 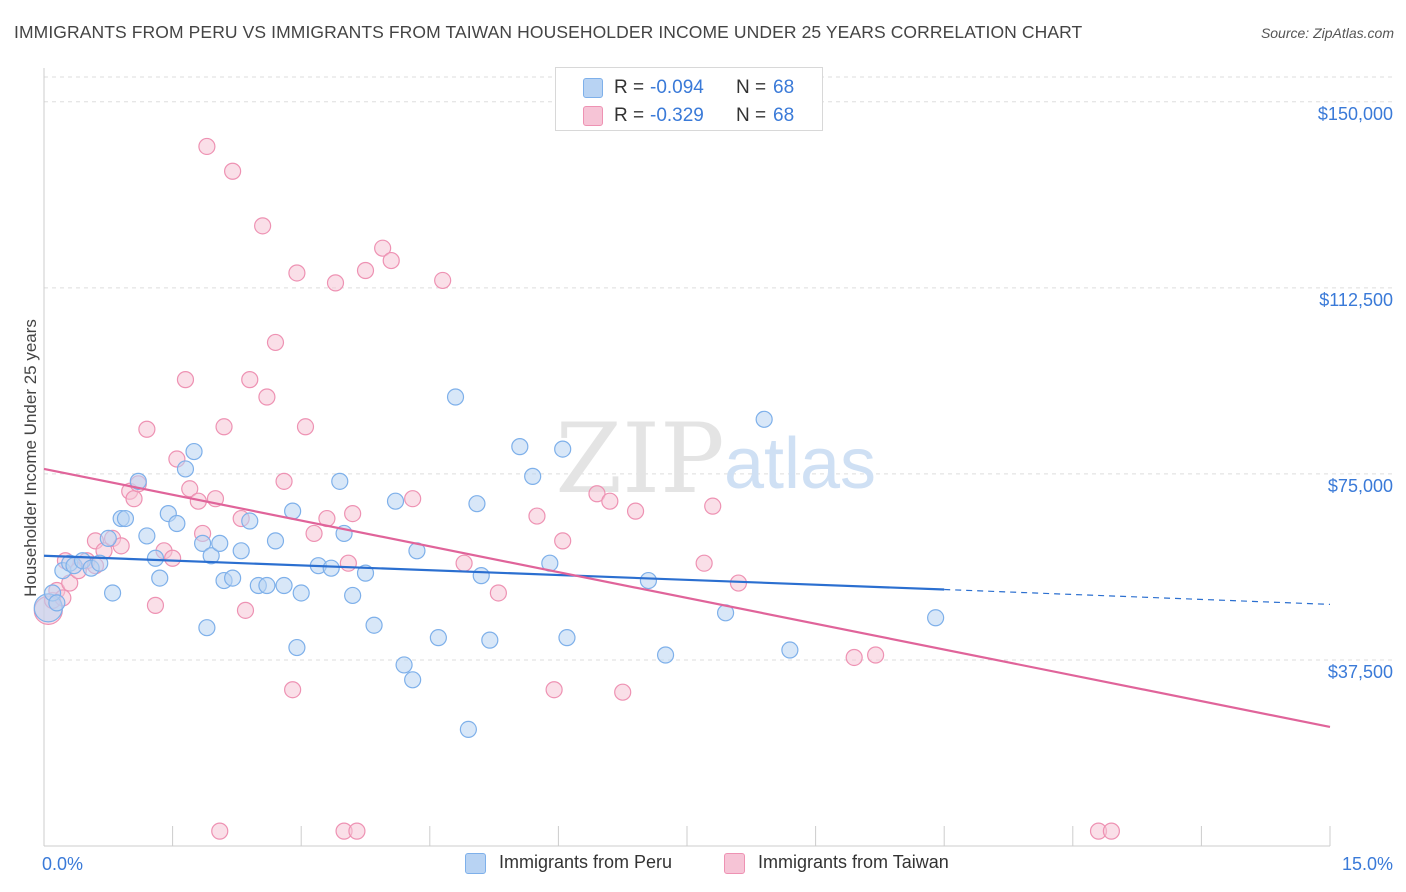 I want to click on stats-box: R = -0.094 N = 68 R = -0.329 N = 68, so click(x=689, y=99).